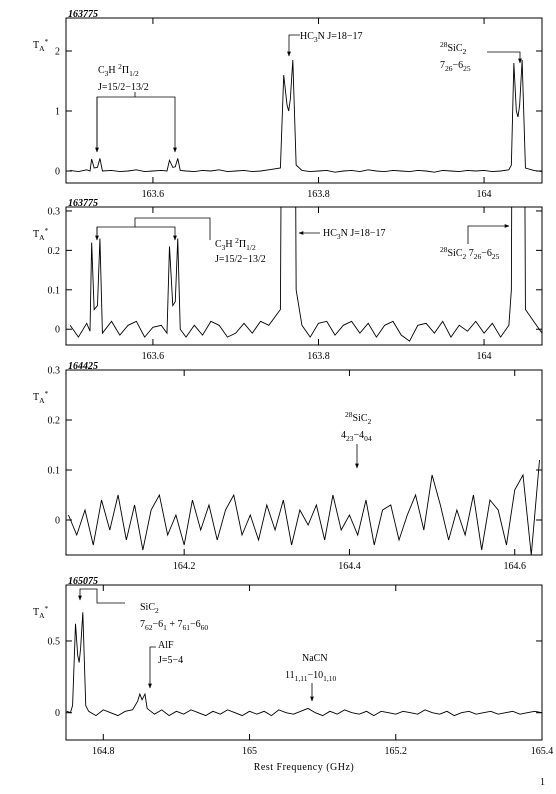  I want to click on text-part: HC, so click(330, 233).